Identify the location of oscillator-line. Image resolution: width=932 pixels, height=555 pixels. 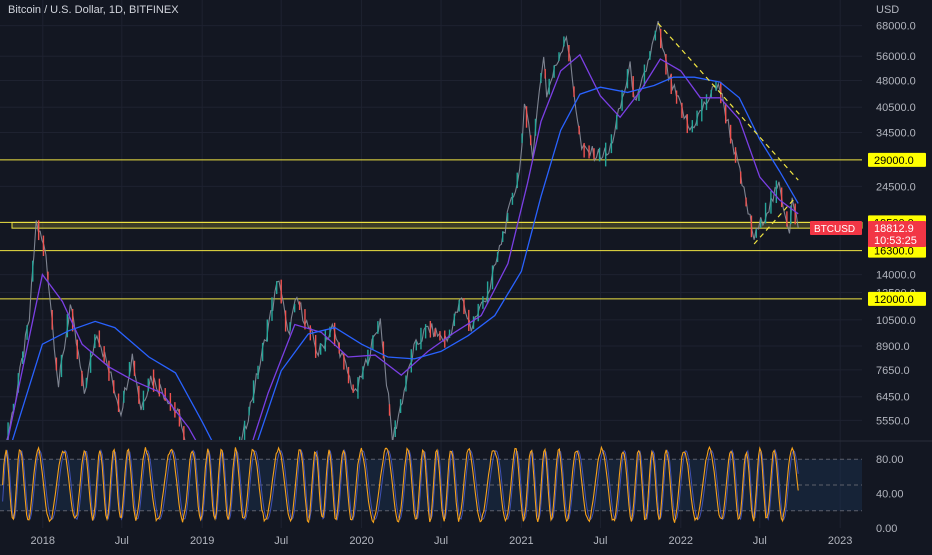
(400, 484).